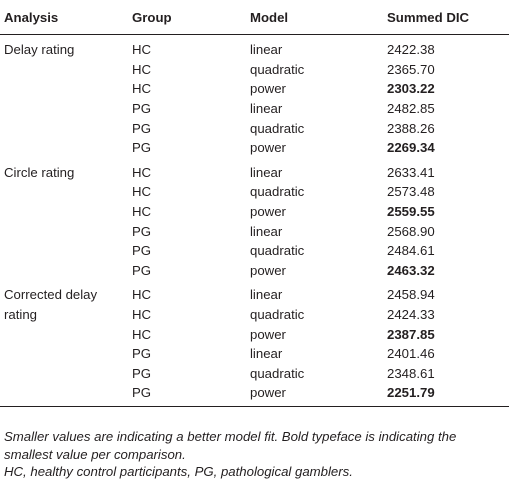  I want to click on dic-cell: 2269.34, so click(411, 148).